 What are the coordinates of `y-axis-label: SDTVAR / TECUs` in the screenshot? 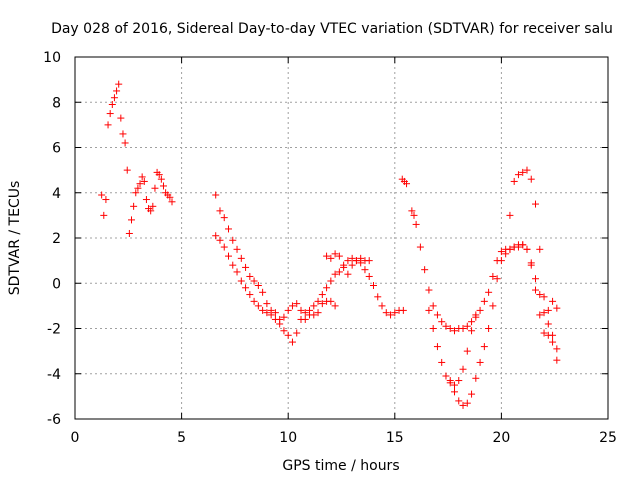 It's located at (15, 238).